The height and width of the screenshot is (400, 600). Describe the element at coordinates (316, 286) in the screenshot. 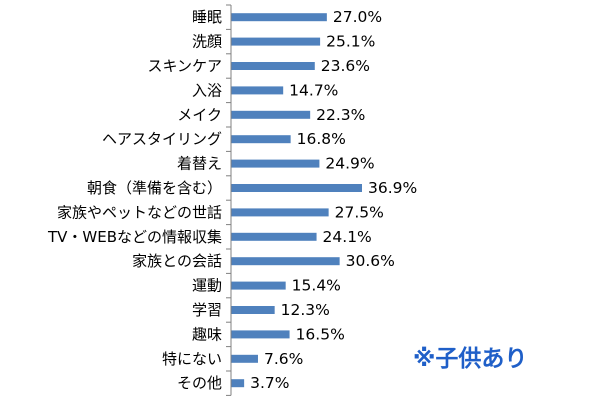

I see `value-label: 15.4%` at that location.